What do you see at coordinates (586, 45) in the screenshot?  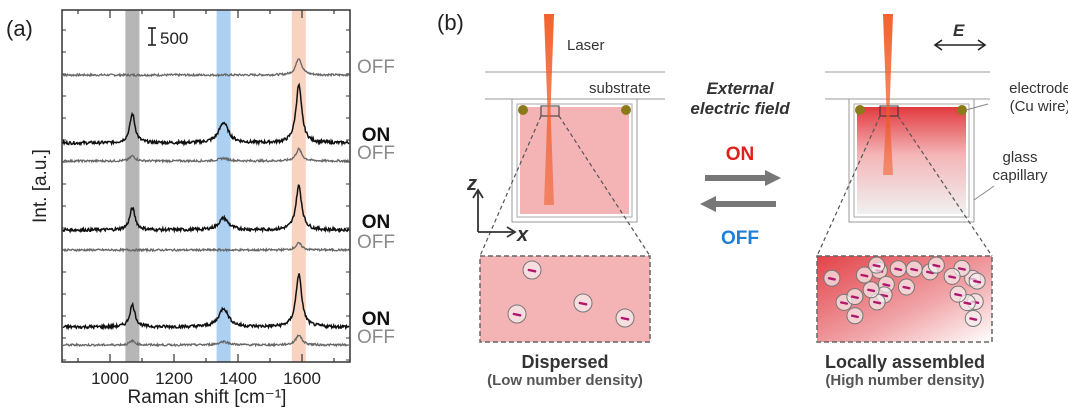 I see `laser-label: Laser` at bounding box center [586, 45].